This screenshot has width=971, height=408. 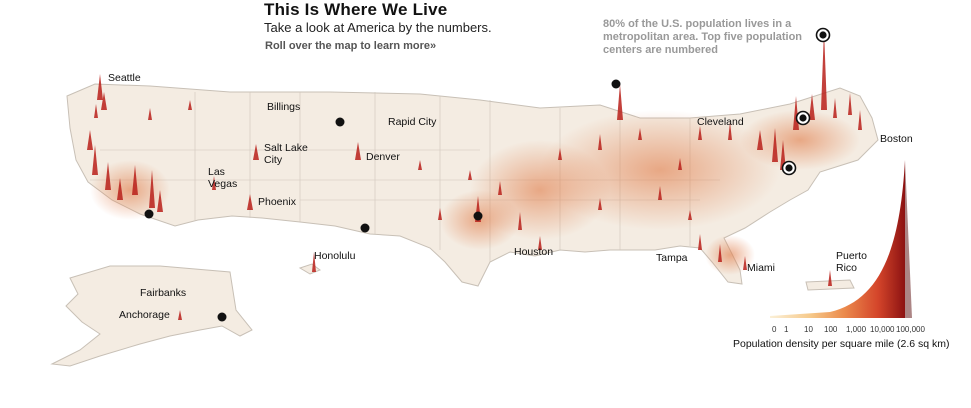 What do you see at coordinates (789, 168) in the screenshot?
I see `marker-washington` at bounding box center [789, 168].